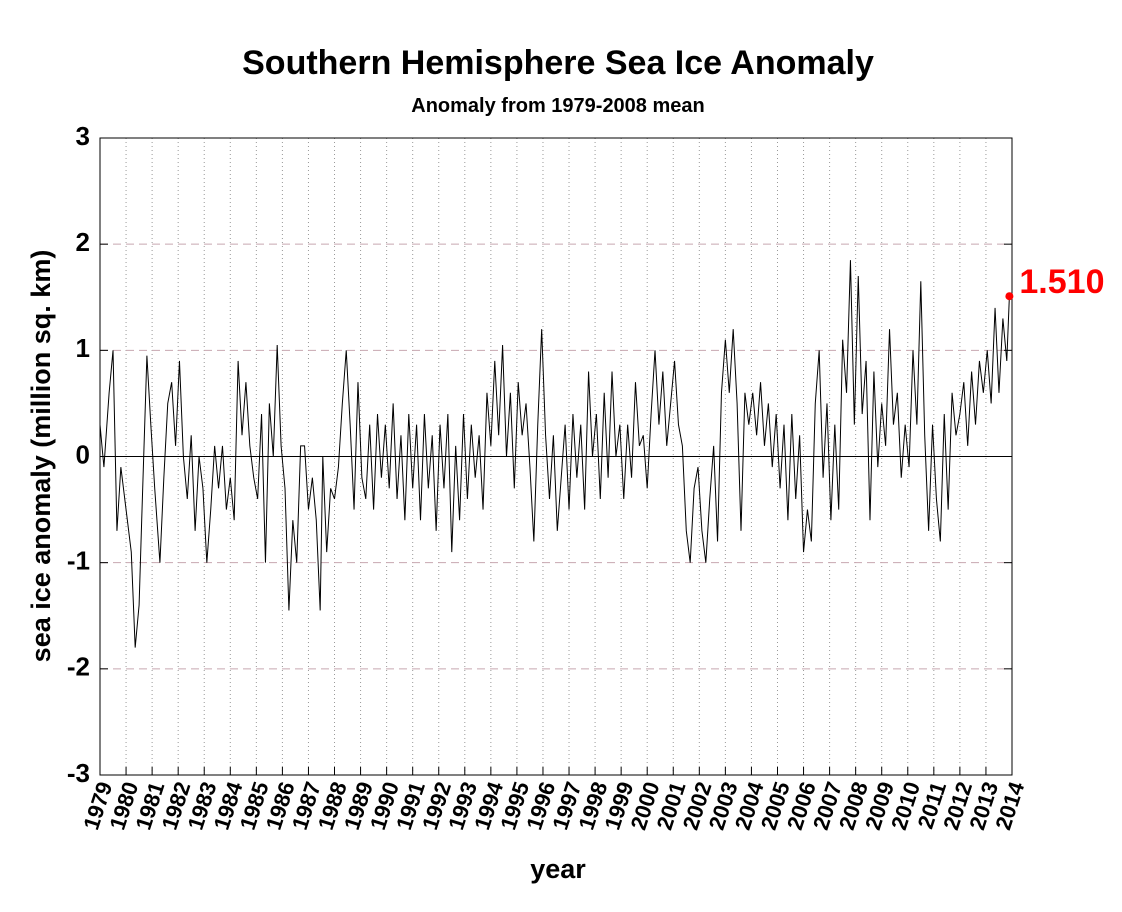 The width and height of the screenshot is (1122, 912). Describe the element at coordinates (557, 106) in the screenshot. I see `chart-subtitle: Anomaly from 1979-2008 mean` at that location.